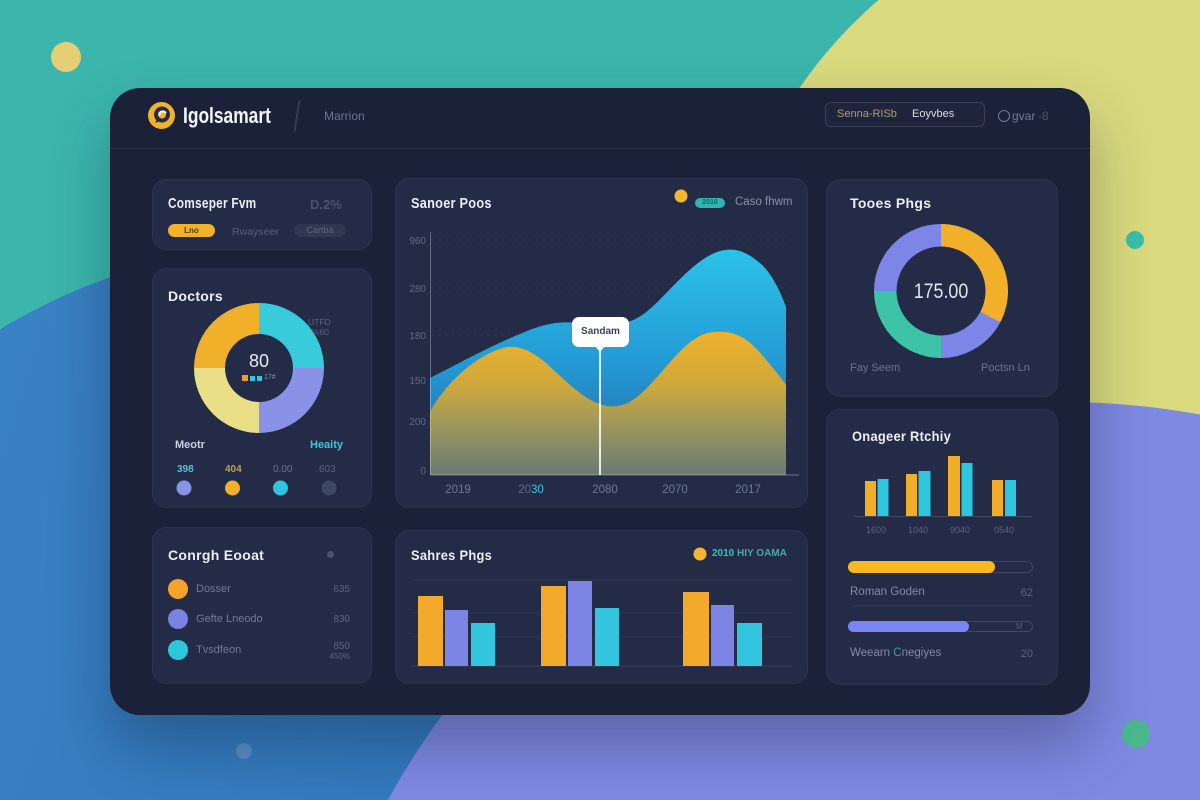 The height and width of the screenshot is (800, 1200). I want to click on svg-text: 2030, so click(531, 490).